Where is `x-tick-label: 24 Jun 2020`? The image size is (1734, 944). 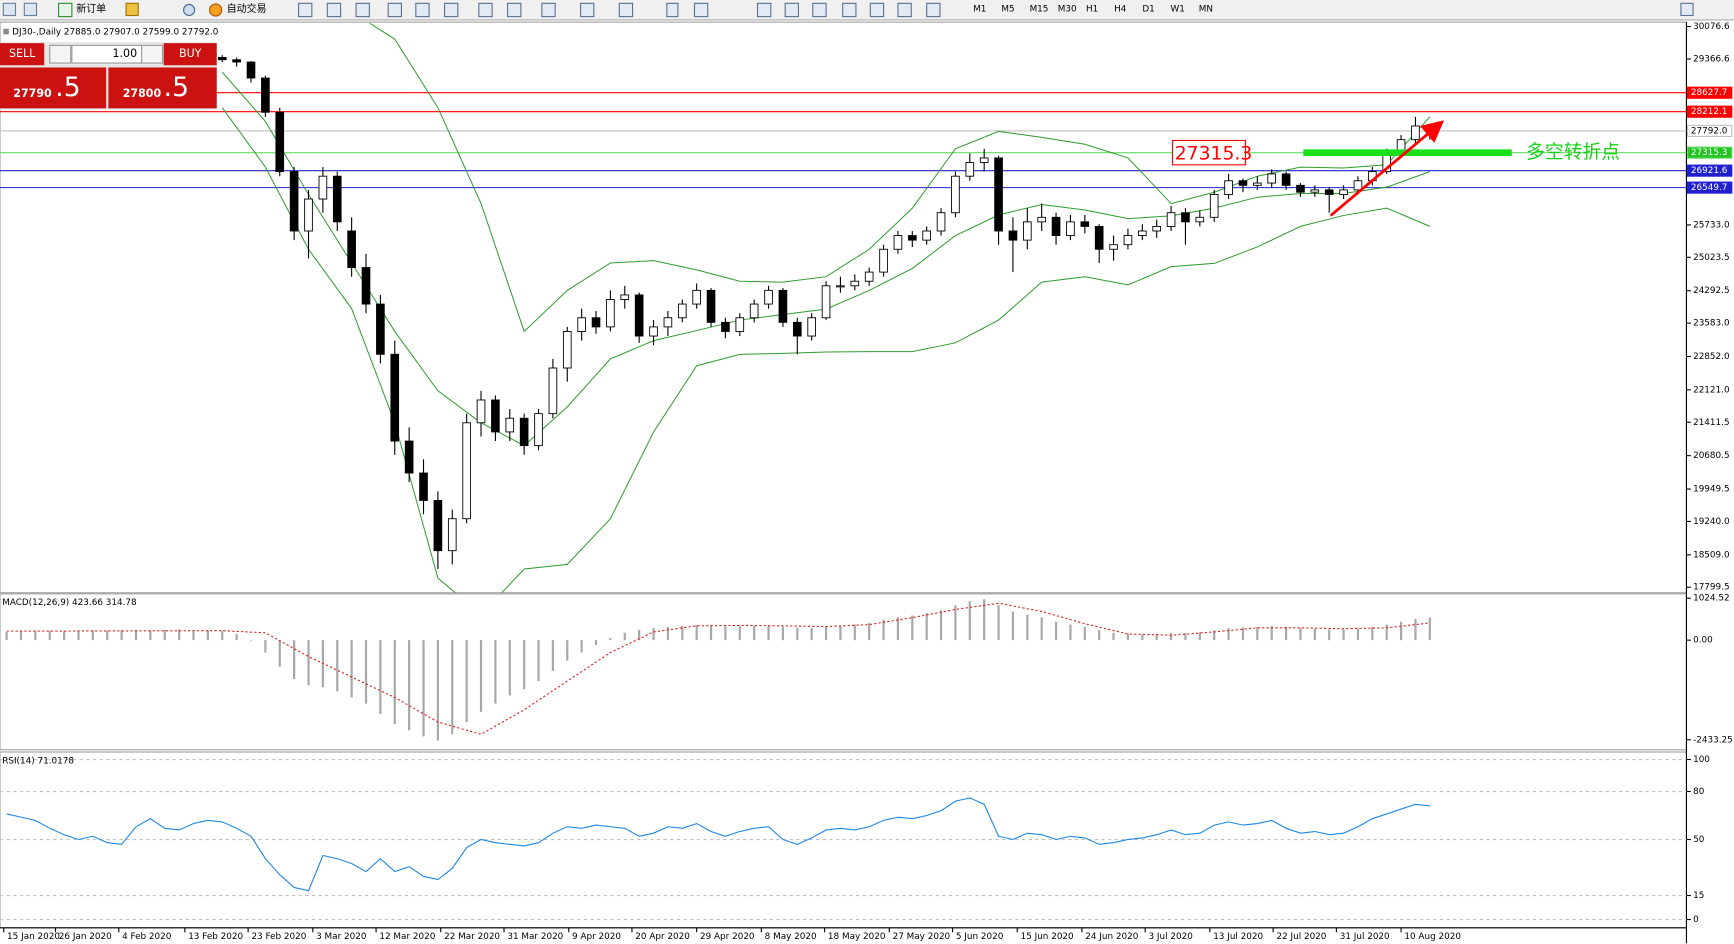
x-tick-label: 24 Jun 2020 is located at coordinates (1111, 937).